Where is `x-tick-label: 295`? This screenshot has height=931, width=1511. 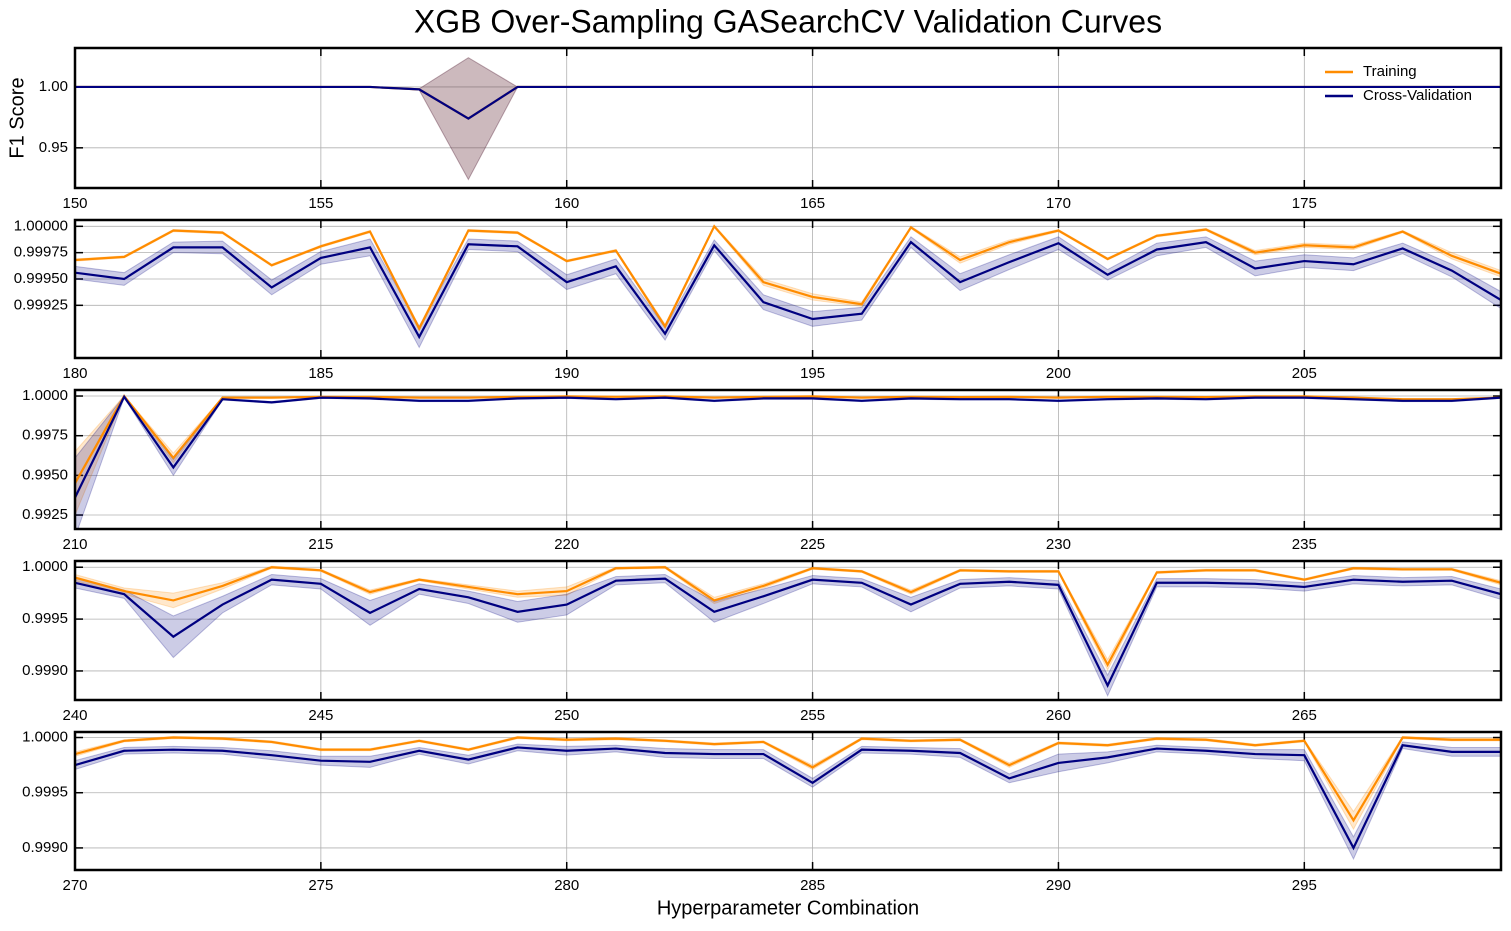 x-tick-label: 295 is located at coordinates (1304, 885).